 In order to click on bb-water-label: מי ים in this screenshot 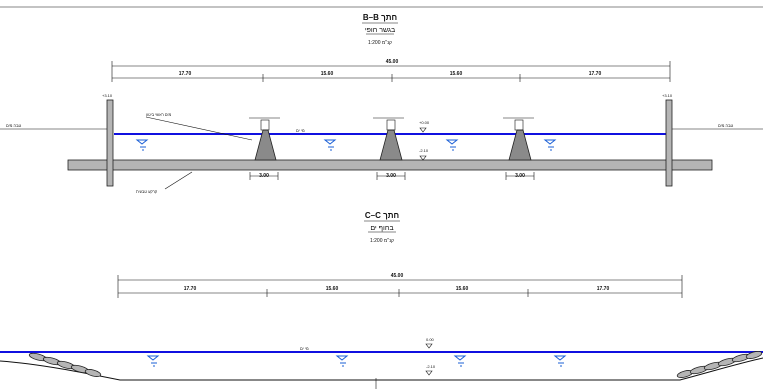, I will do `click(300, 130)`.